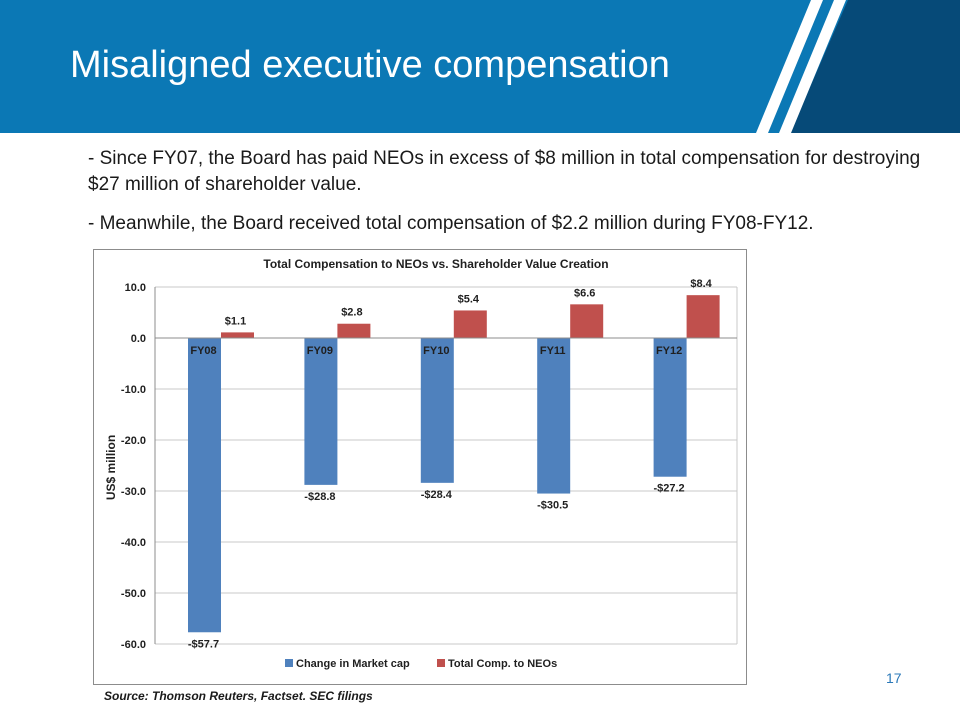  I want to click on y-tick-label: 0.0, so click(138, 339).